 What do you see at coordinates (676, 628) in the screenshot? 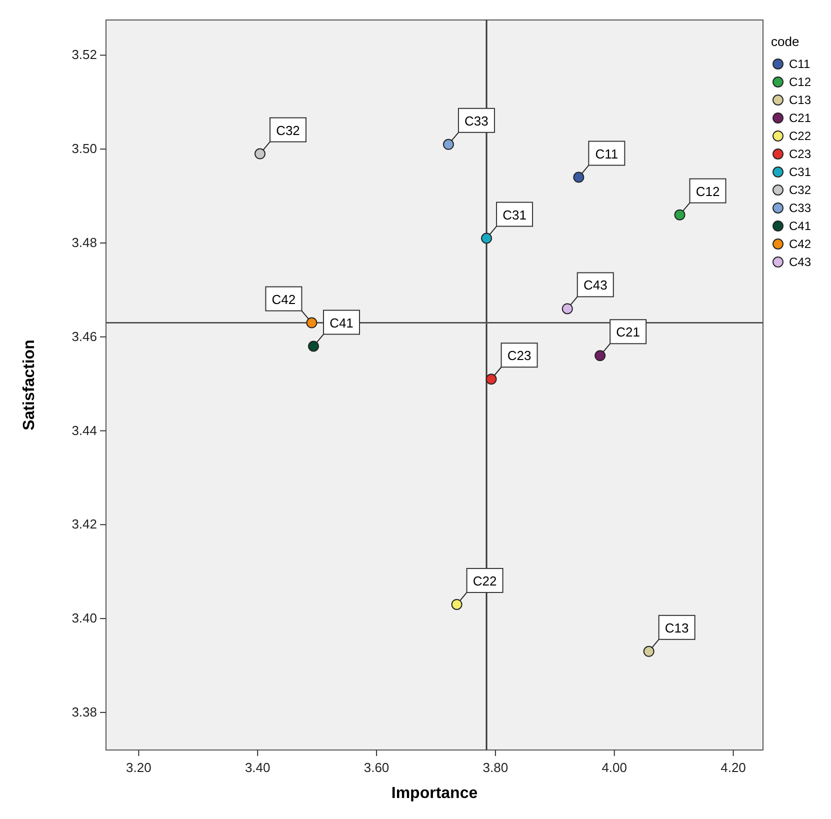
I see `text: C13` at bounding box center [676, 628].